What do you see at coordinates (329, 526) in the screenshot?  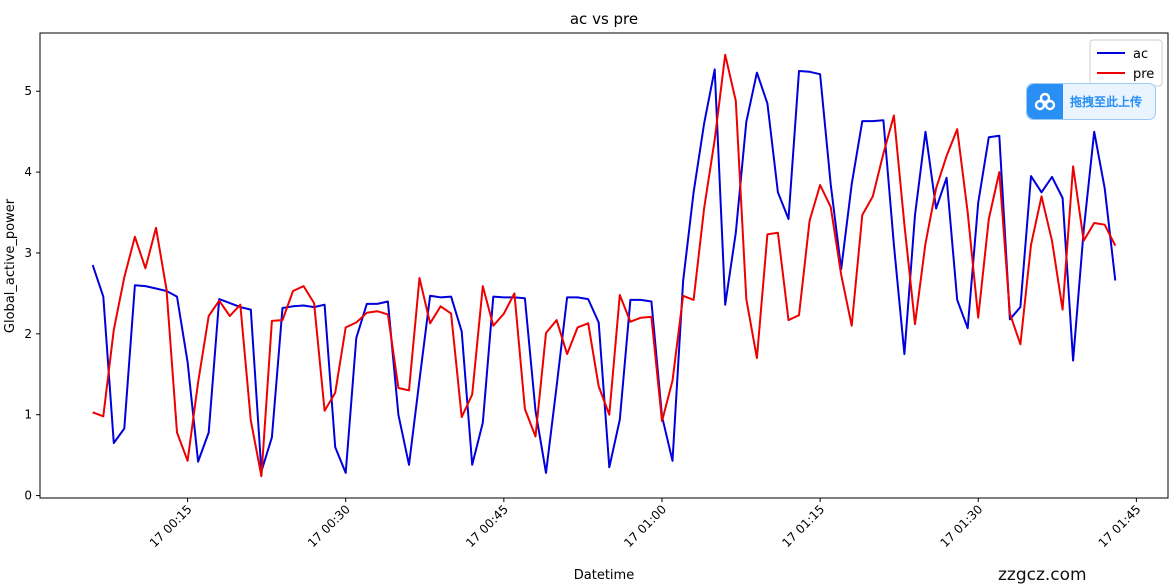 I see `x-tick-label: 17 00:30` at bounding box center [329, 526].